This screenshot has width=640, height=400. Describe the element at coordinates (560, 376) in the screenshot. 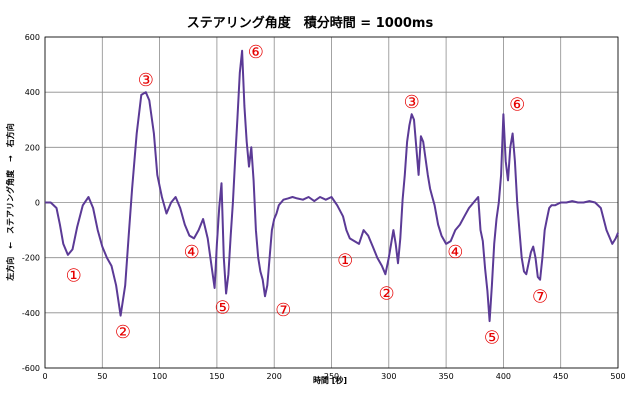

I see `x-tick-label: 450` at that location.